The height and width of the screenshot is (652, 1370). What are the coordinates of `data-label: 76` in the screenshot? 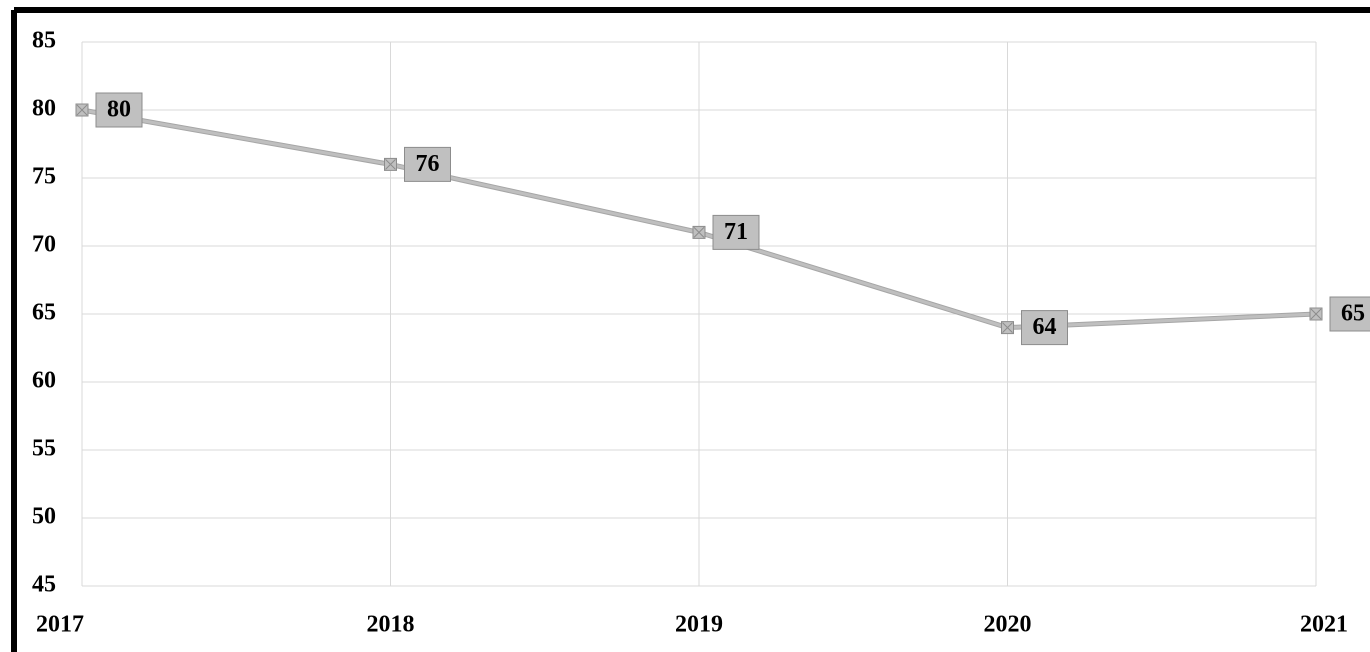 It's located at (428, 164).